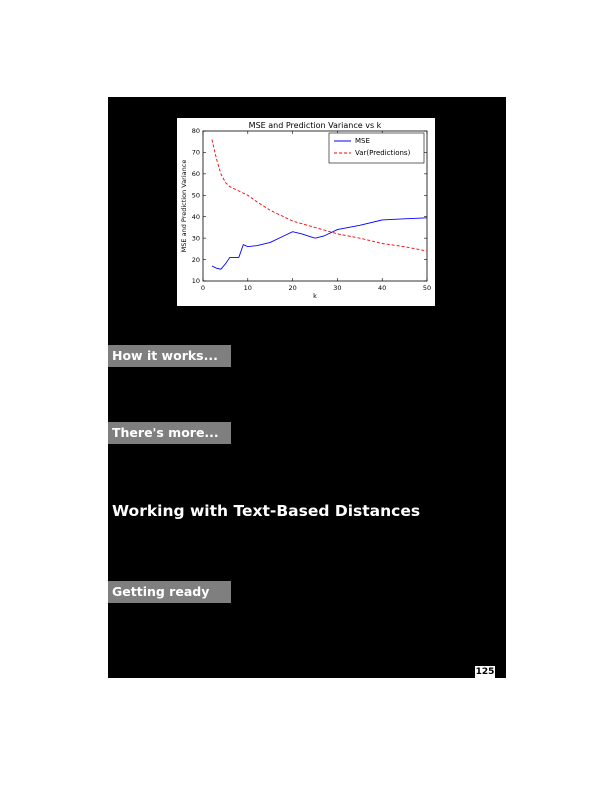 Image resolution: width=612 pixels, height=792 pixels. What do you see at coordinates (382, 288) in the screenshot?
I see `x-tick-label: 40` at bounding box center [382, 288].